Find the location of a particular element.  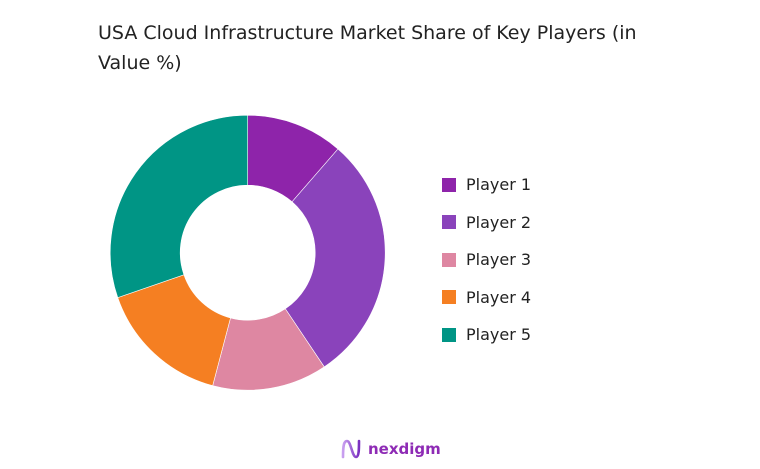

legend-item-player-2: Player 2 is located at coordinates (486, 223).